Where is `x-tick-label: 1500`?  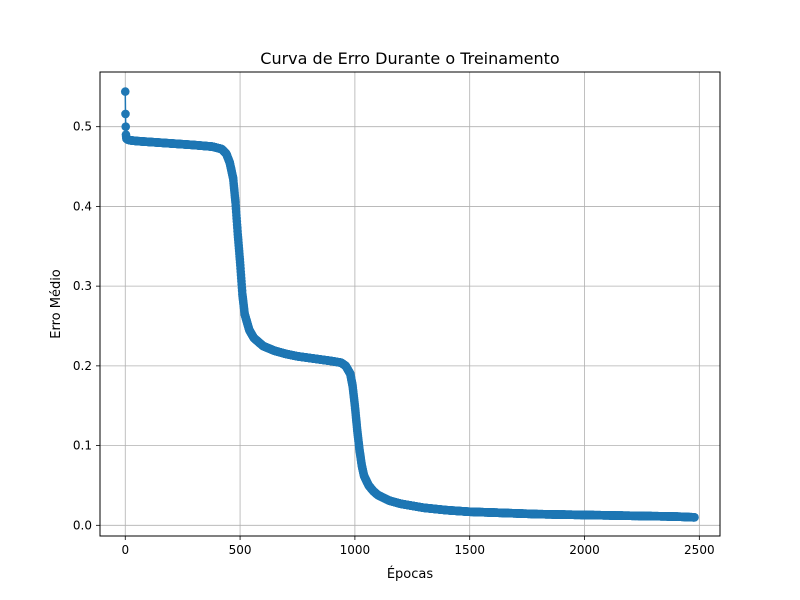 x-tick-label: 1500 is located at coordinates (469, 550).